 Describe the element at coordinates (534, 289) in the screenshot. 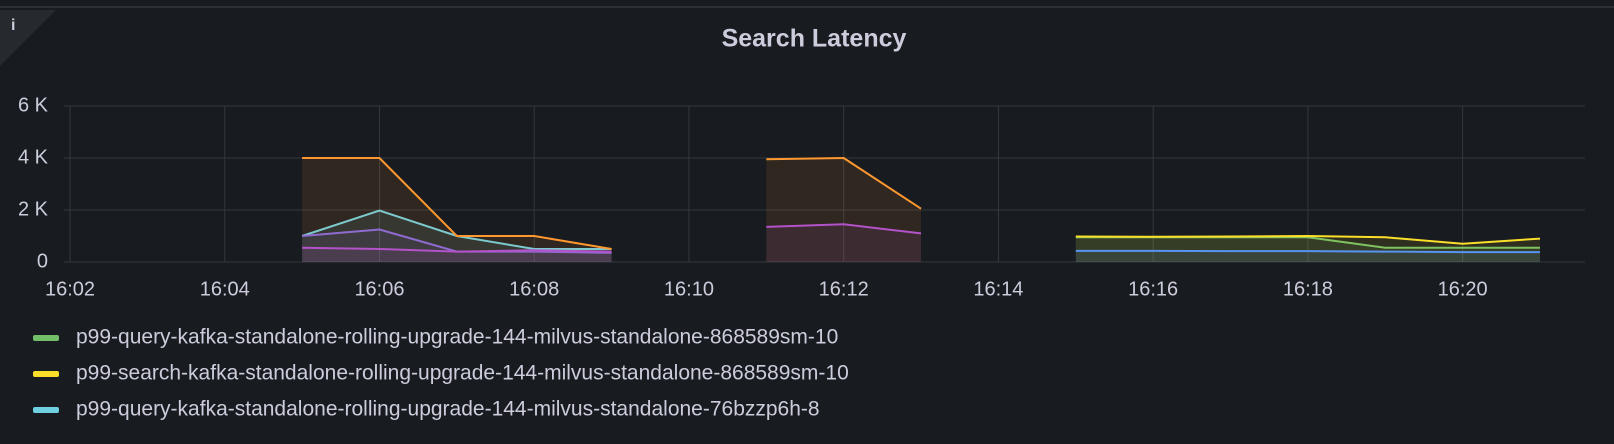

I see `x-tick-label: 16:08` at that location.